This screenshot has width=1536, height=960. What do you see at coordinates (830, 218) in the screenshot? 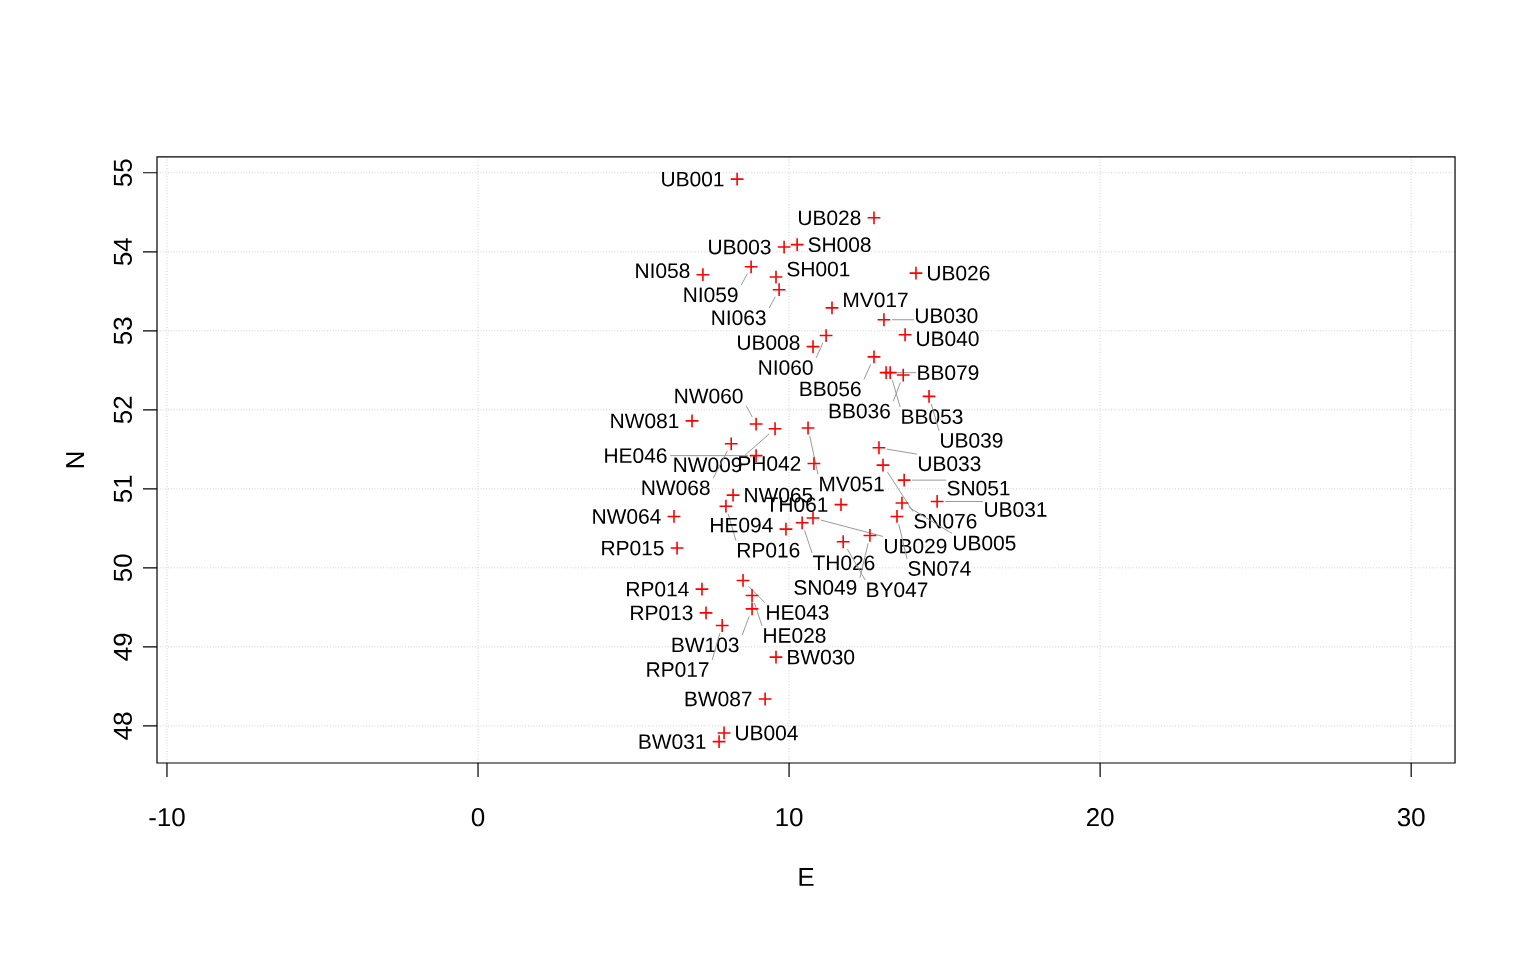
I see `annotation: UB028` at bounding box center [830, 218].